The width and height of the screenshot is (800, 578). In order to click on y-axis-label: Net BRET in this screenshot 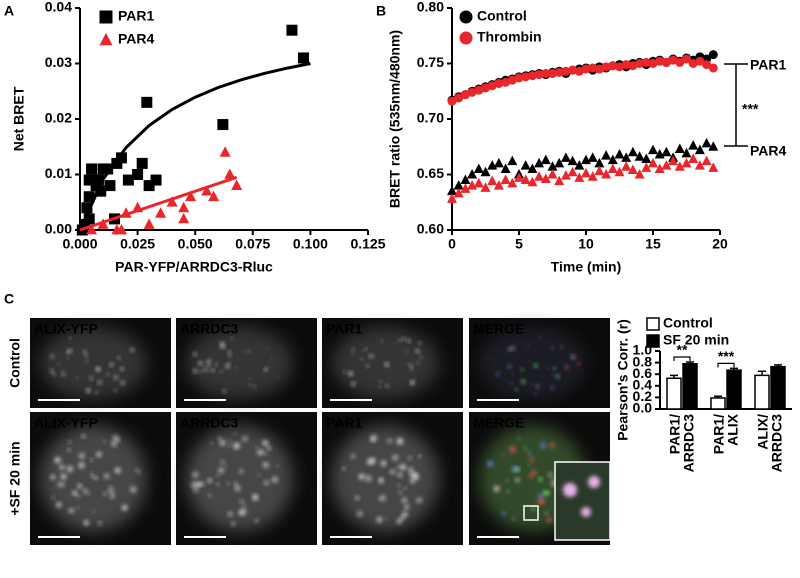, I will do `click(19, 118)`.